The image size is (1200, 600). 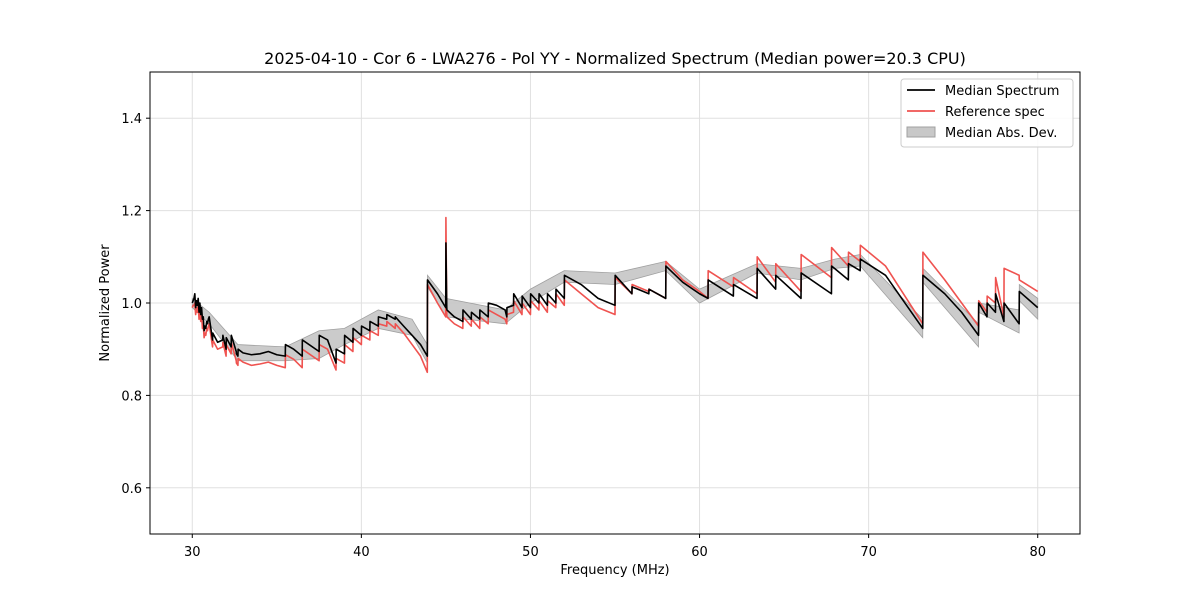 I want to click on y-tick-label: 1.0, so click(x=131, y=304).